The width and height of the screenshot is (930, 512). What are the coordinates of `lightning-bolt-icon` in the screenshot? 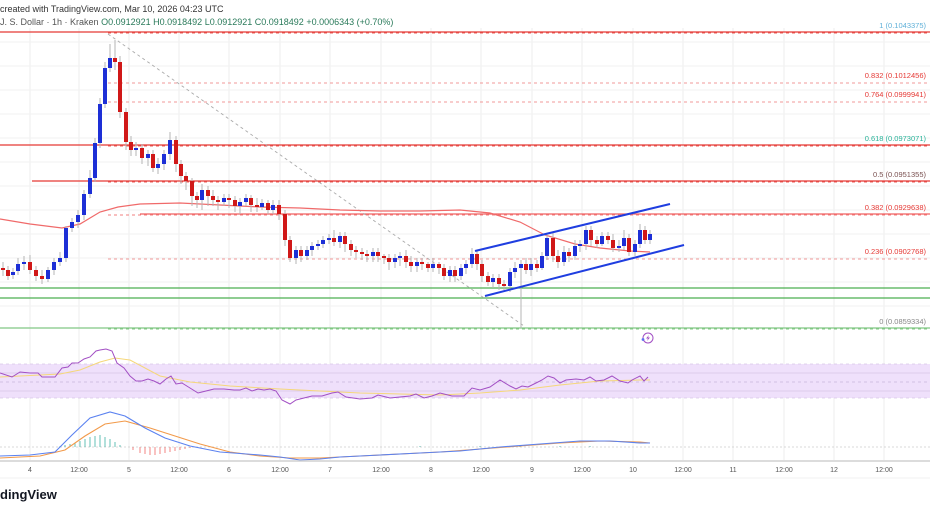 It's located at (647, 338).